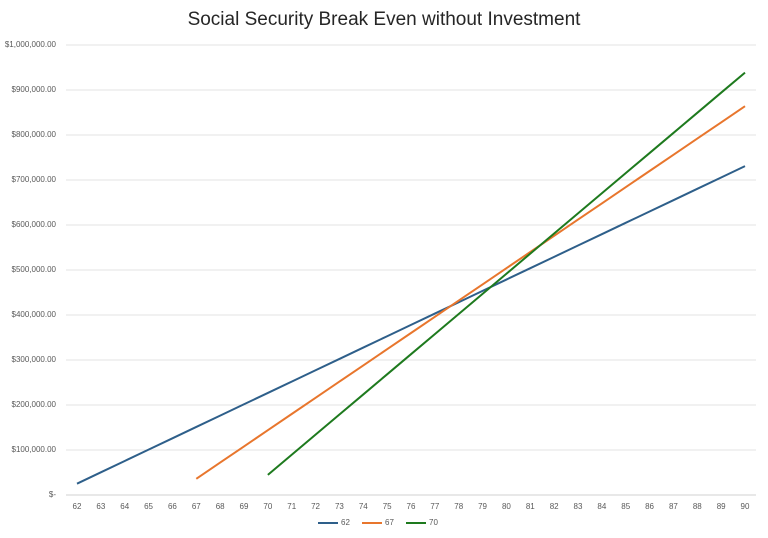  I want to click on x-tick-label: 79, so click(482, 506).